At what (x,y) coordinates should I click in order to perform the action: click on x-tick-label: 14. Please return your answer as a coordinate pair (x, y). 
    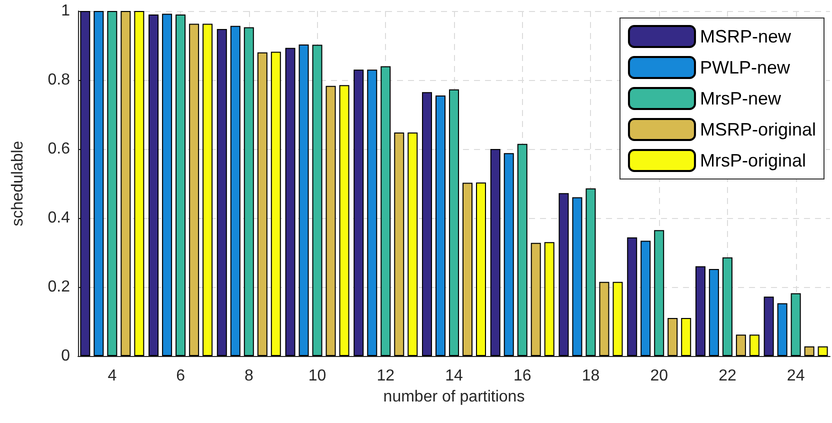
    Looking at the image, I should click on (454, 376).